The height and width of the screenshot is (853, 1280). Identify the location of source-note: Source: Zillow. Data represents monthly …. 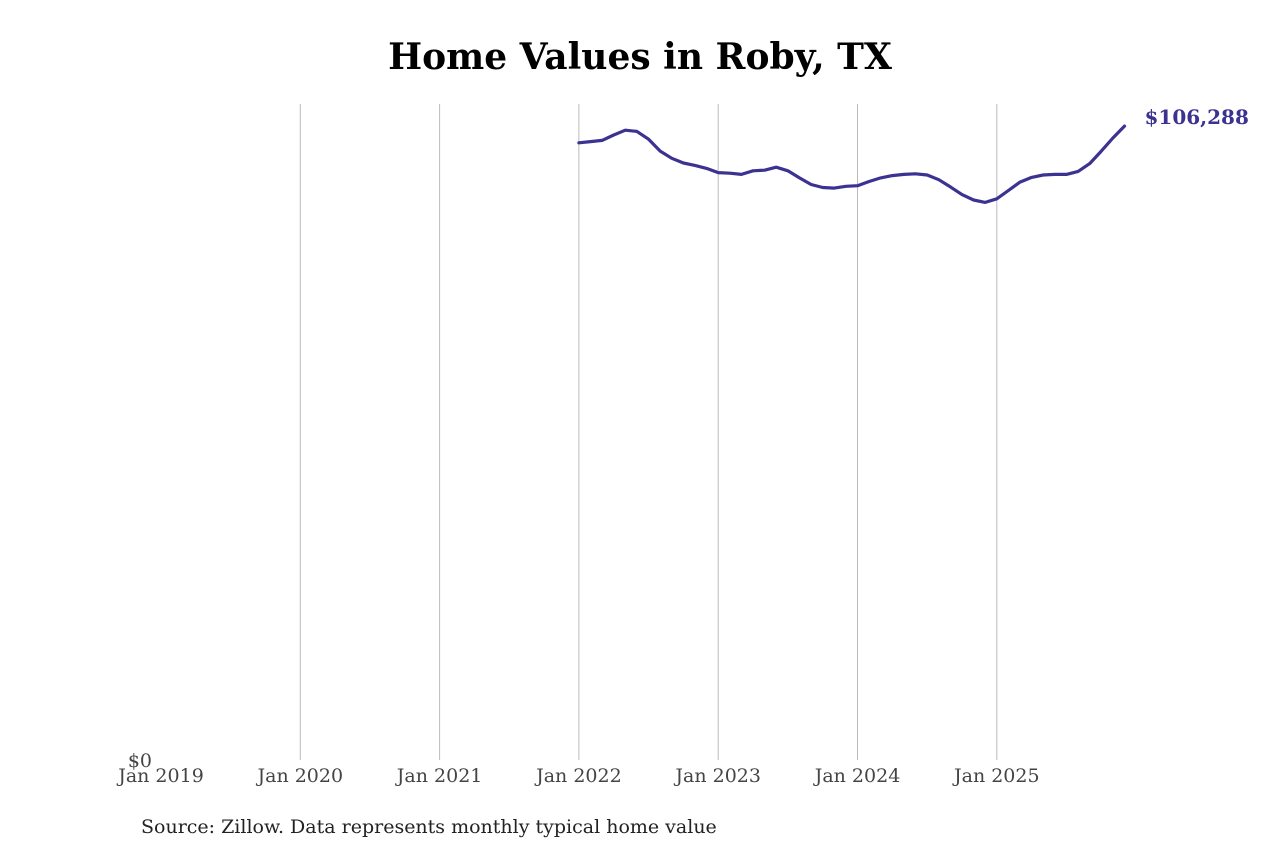
(429, 827).